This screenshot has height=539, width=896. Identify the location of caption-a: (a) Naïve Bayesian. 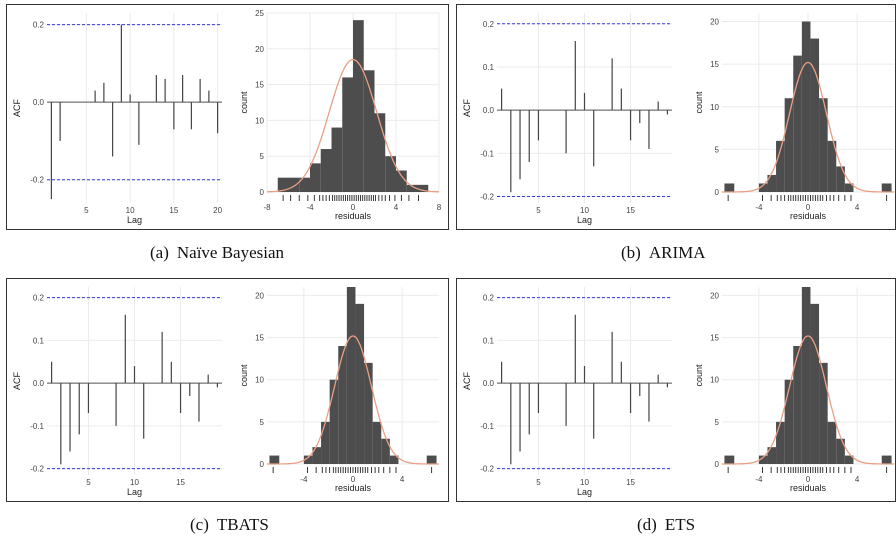
(217, 253).